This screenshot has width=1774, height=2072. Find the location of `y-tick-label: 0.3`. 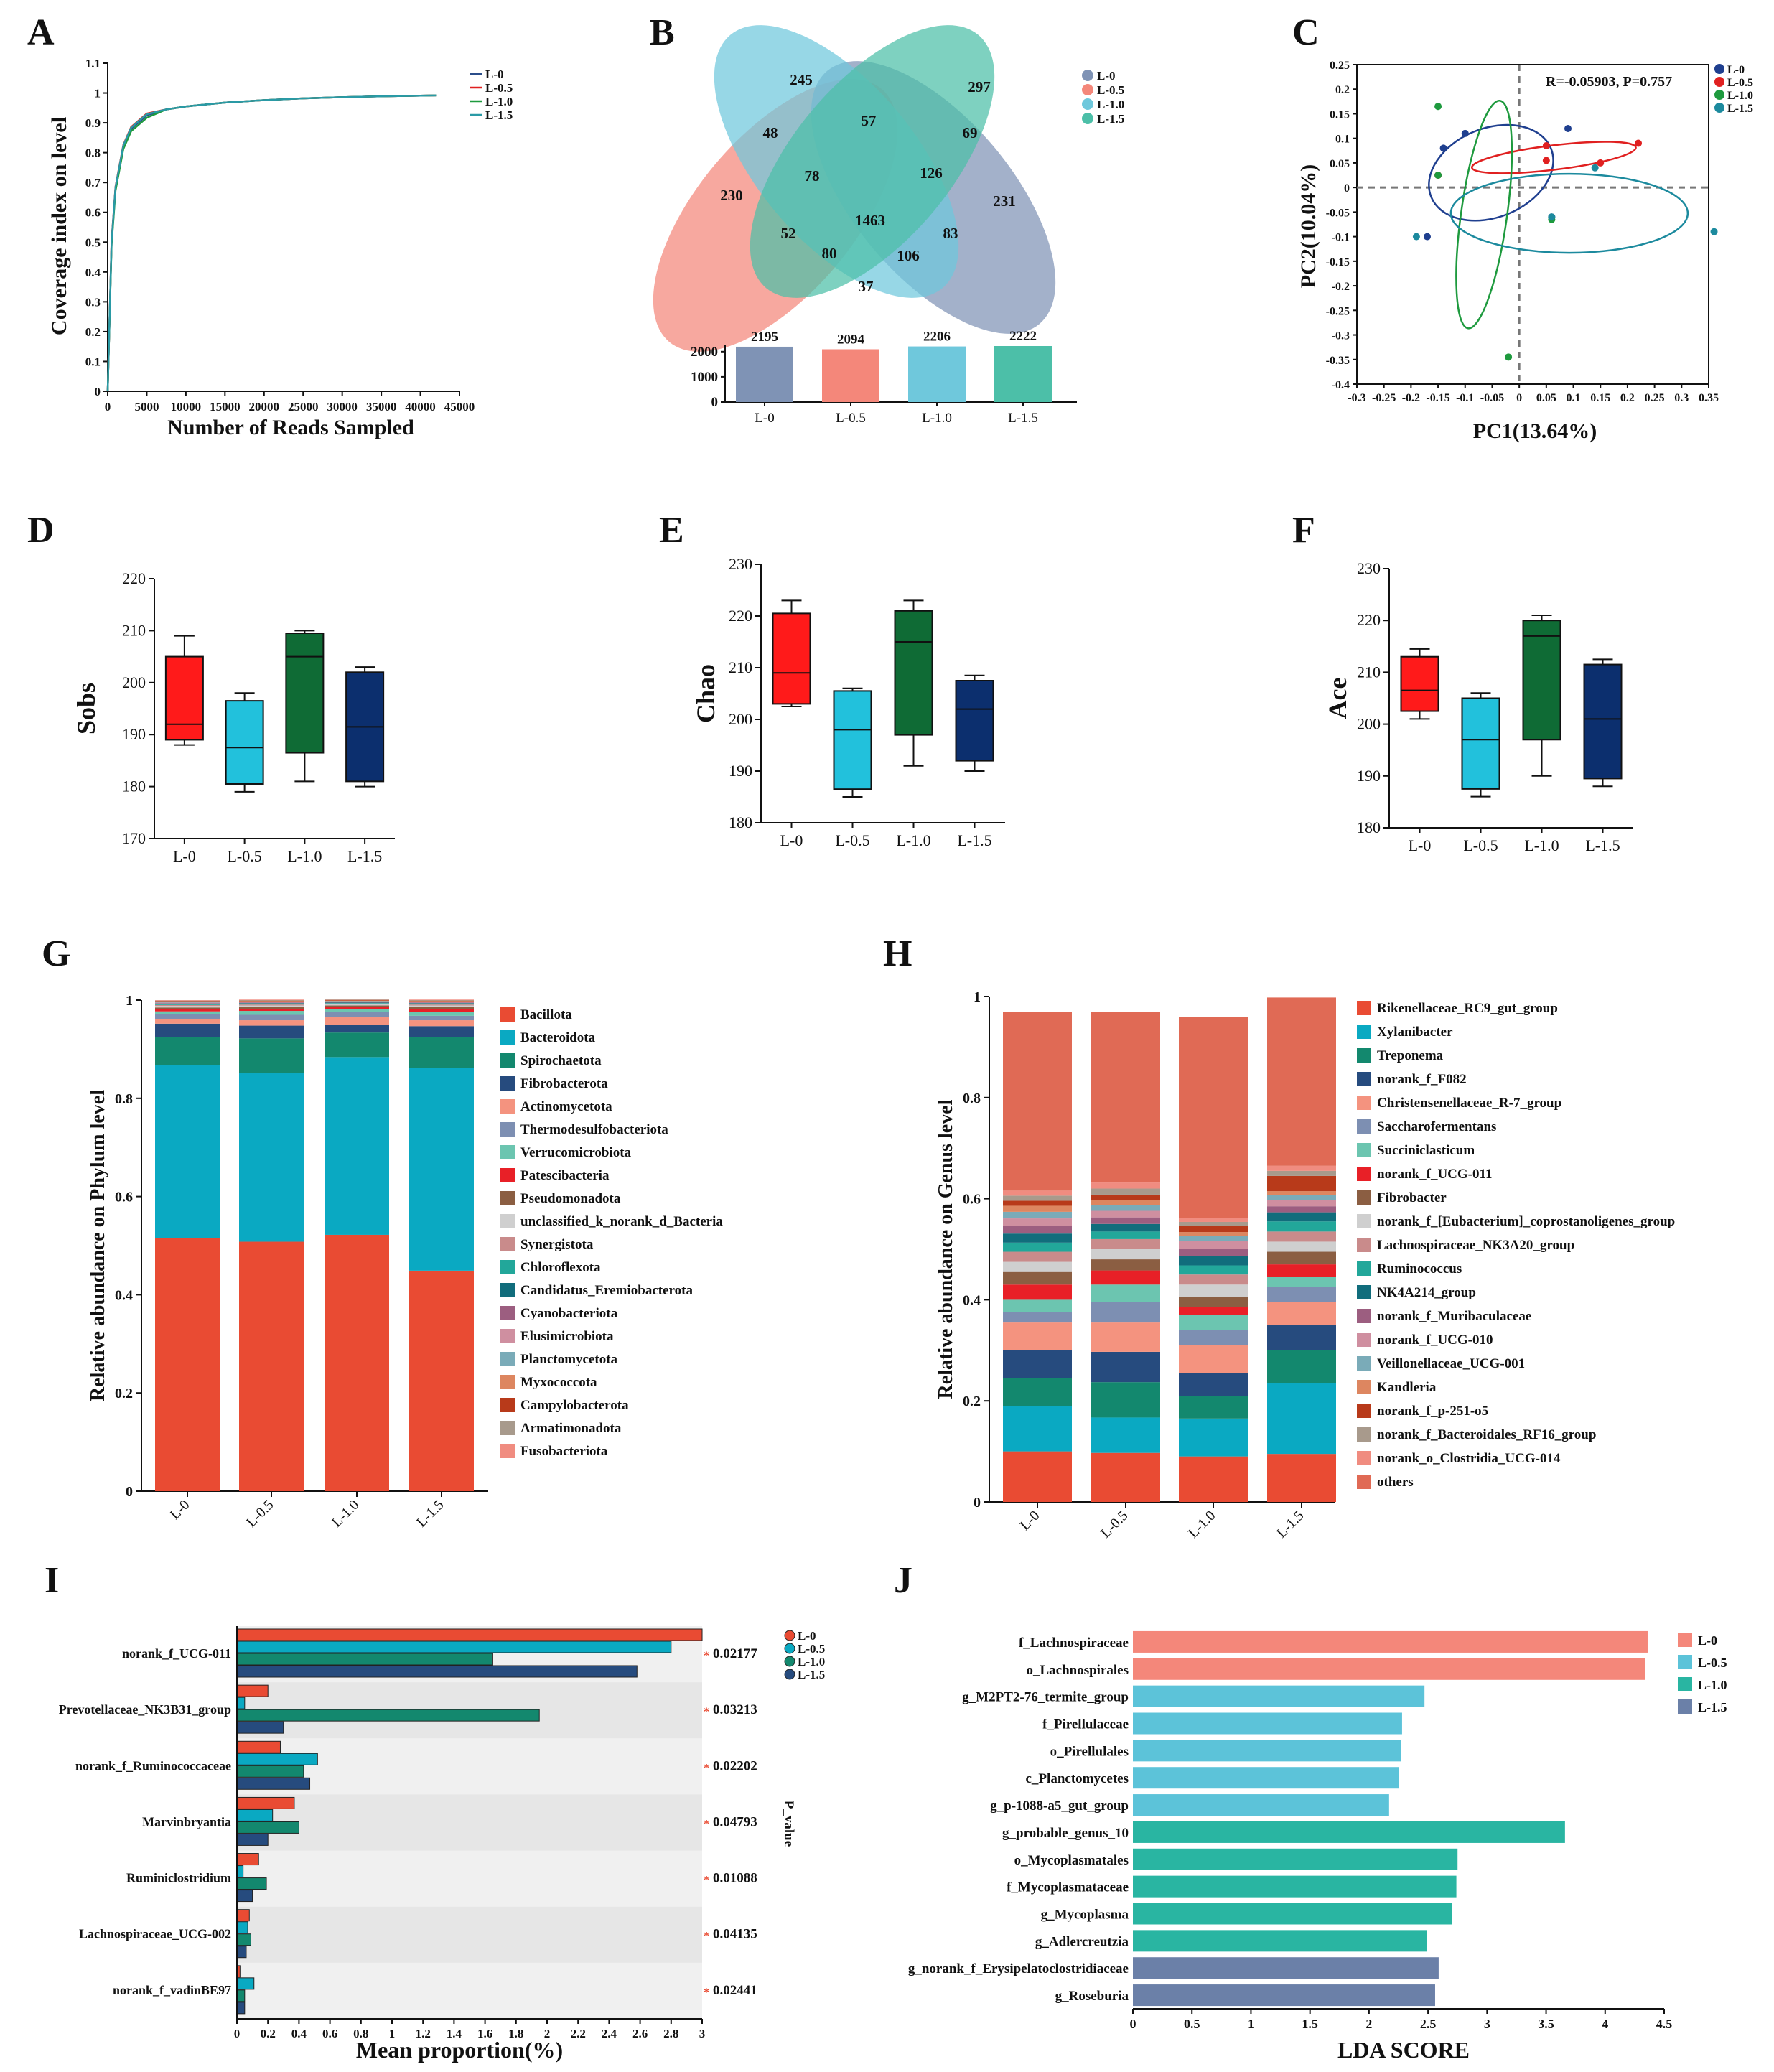

y-tick-label: 0.3 is located at coordinates (93, 302).